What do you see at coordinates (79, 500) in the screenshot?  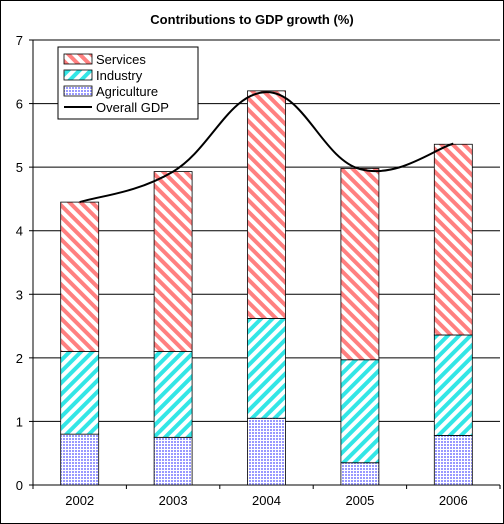 I see `x-tick-label-2002: 2002` at bounding box center [79, 500].